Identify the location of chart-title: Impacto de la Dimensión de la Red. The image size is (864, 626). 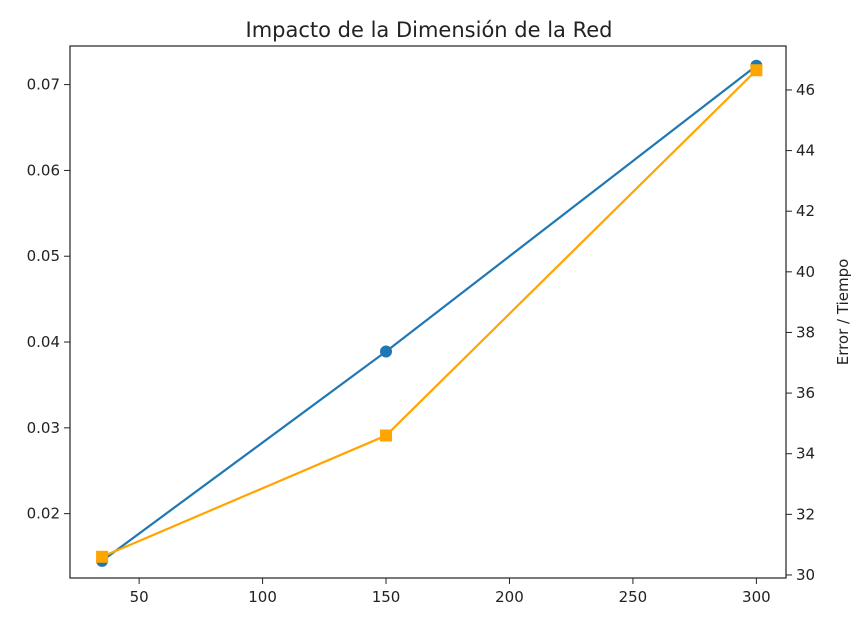
(429, 30).